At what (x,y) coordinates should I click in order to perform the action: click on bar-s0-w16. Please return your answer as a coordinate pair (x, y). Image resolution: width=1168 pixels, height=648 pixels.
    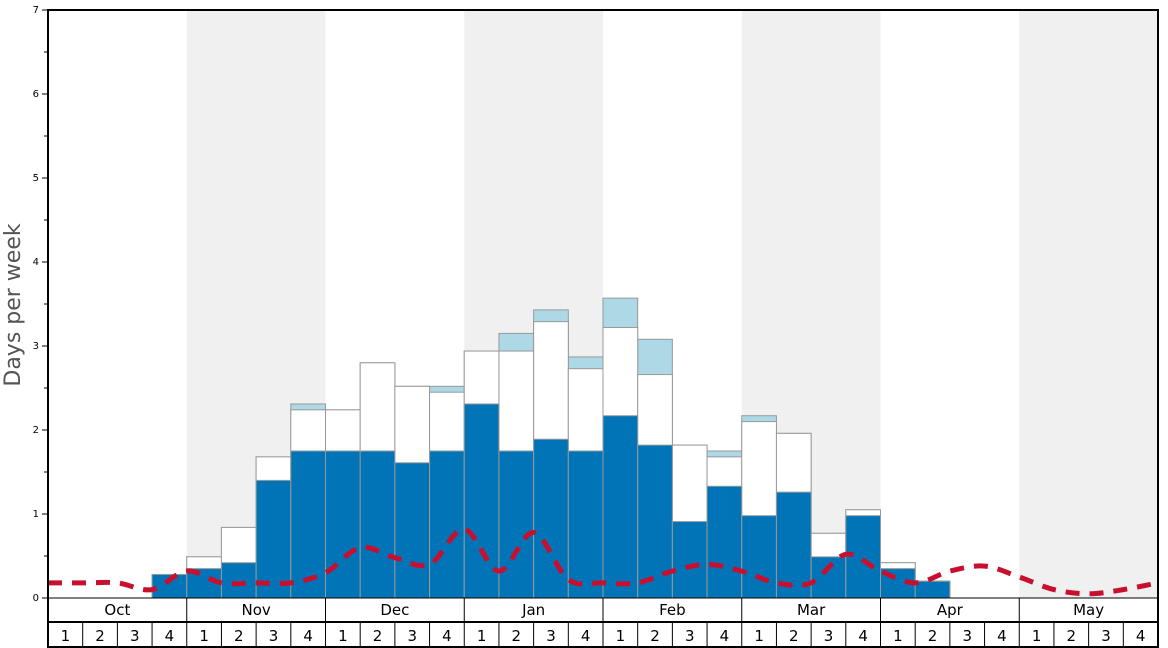
    Looking at the image, I should click on (620, 507).